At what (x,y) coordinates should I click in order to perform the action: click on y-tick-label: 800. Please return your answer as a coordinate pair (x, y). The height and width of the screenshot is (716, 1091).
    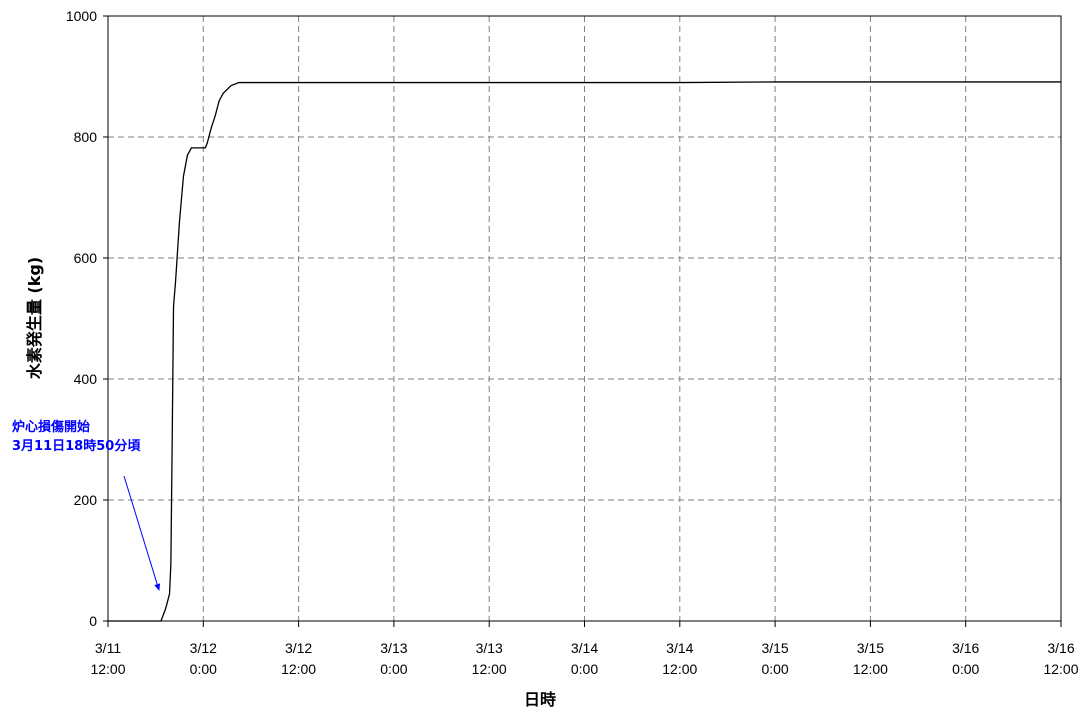
    Looking at the image, I should click on (86, 137).